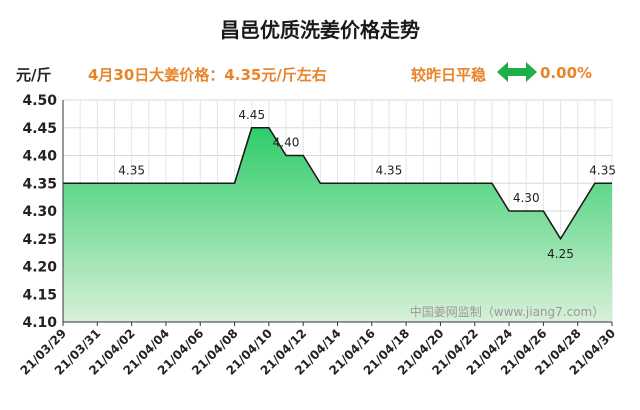 This screenshot has height=410, width=640. I want to click on y-tick-label: 4.40, so click(39, 157).